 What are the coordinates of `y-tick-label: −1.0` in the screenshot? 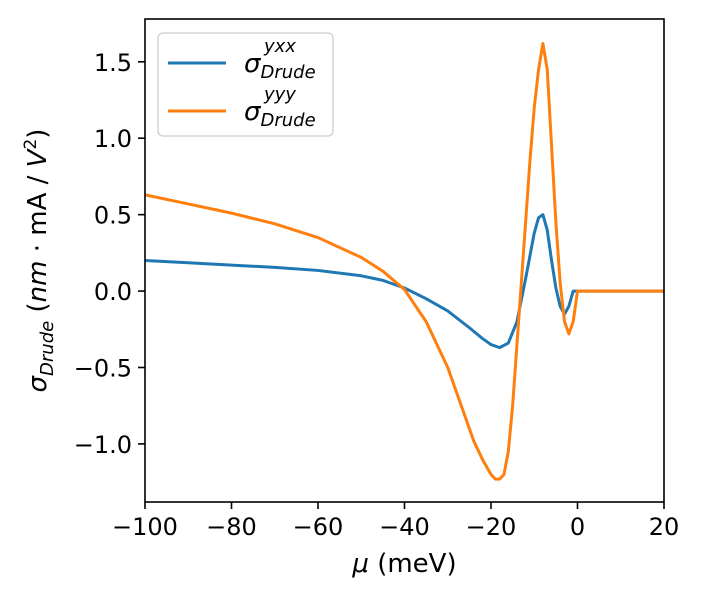 It's located at (103, 445).